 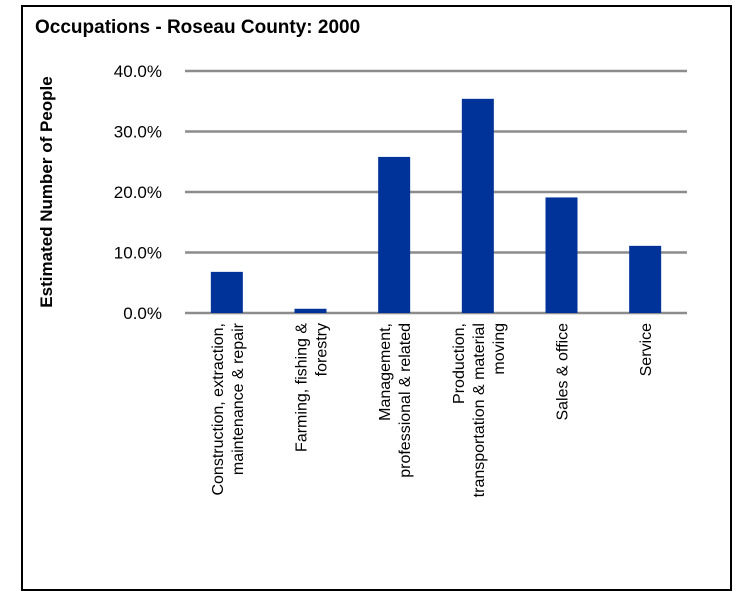 What do you see at coordinates (302, 387) in the screenshot?
I see `x-tick-label-line: Farming, fishing &` at bounding box center [302, 387].